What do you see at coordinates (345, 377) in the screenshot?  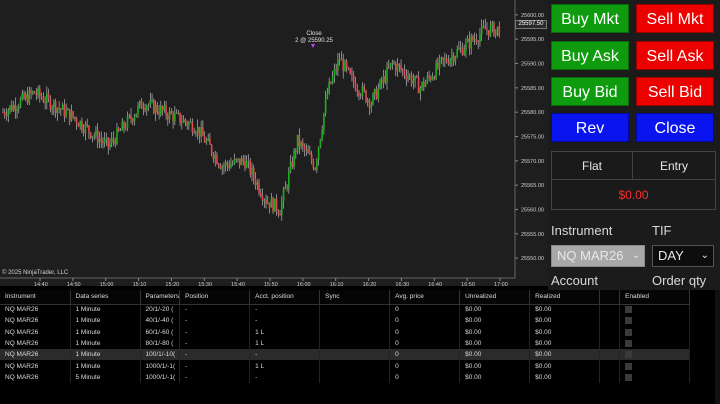 I see `table-row: NQ MAR26 5 Minute 1000/1/-1(- -0 $0.00 $0.00` at bounding box center [345, 377].